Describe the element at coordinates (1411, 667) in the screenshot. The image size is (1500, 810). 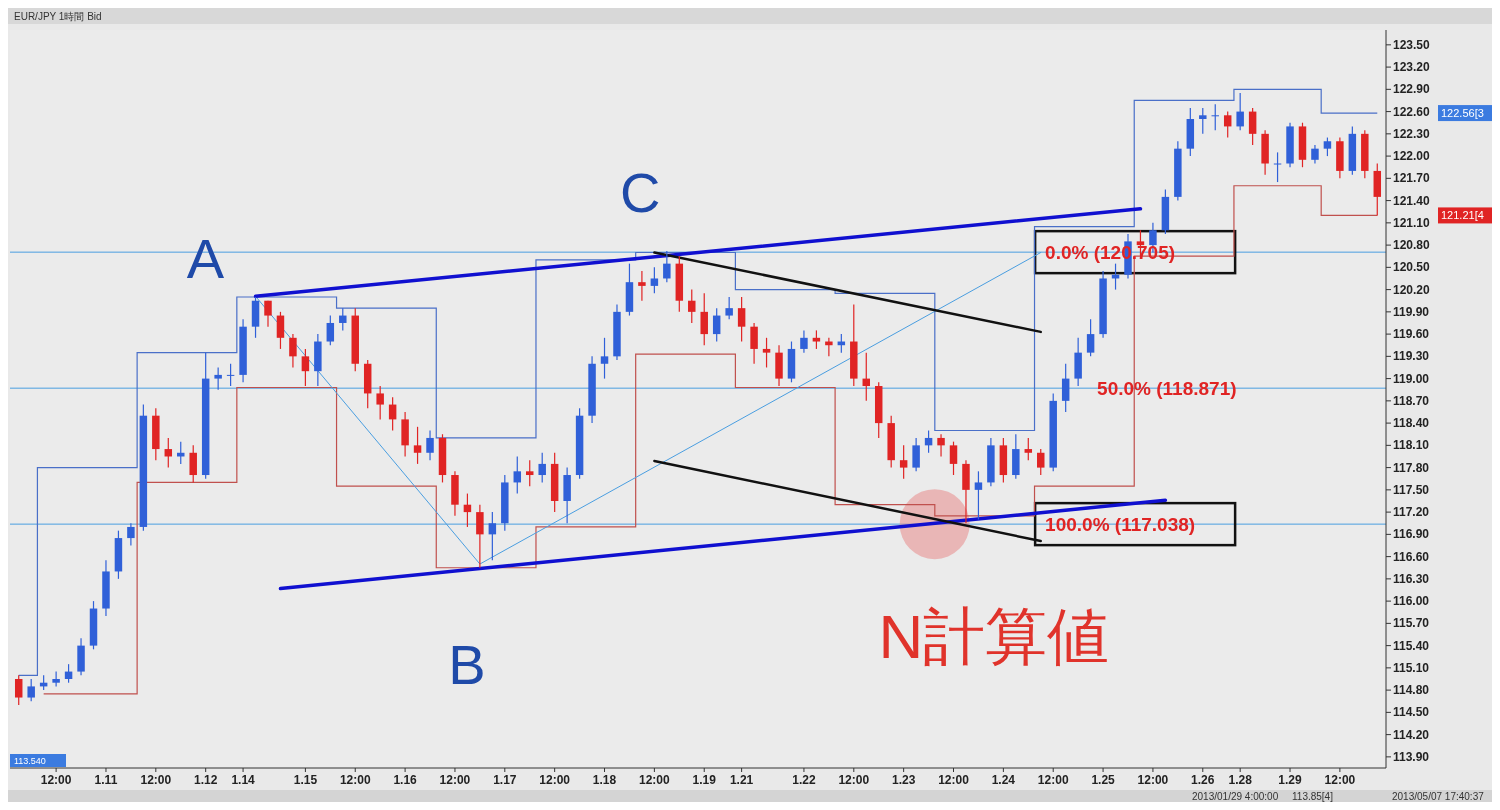
I see `y-tick-label: 115.10` at that location.